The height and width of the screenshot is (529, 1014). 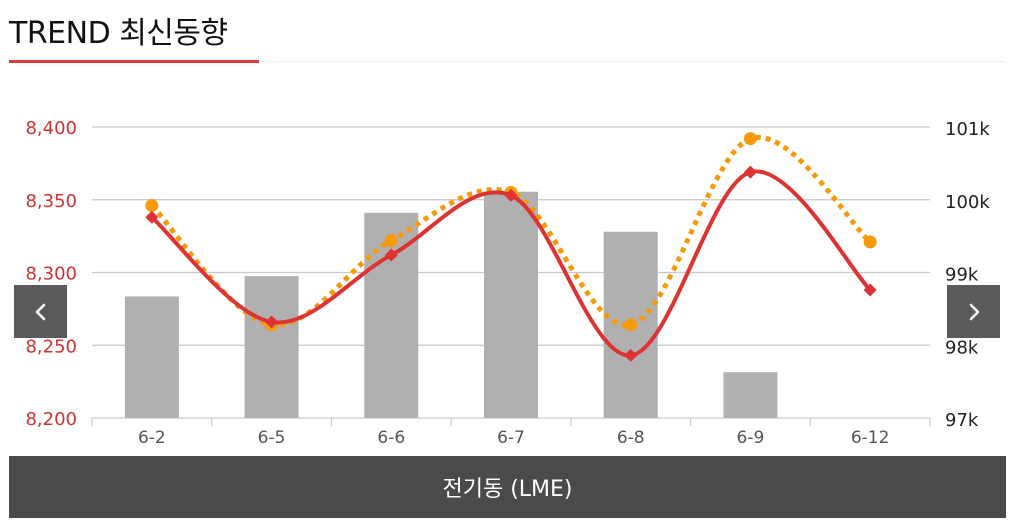 What do you see at coordinates (51, 346) in the screenshot?
I see `left-tick-label: 8,250` at bounding box center [51, 346].